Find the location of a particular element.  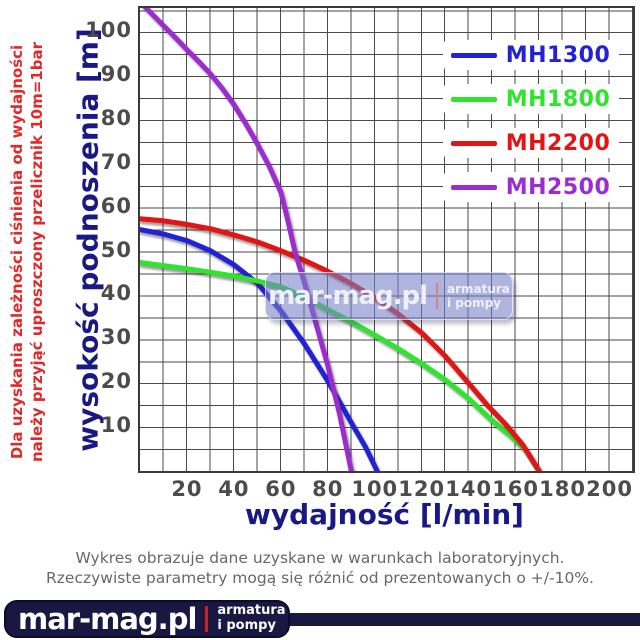

watermark-tag2: i pompy is located at coordinates (474, 303).